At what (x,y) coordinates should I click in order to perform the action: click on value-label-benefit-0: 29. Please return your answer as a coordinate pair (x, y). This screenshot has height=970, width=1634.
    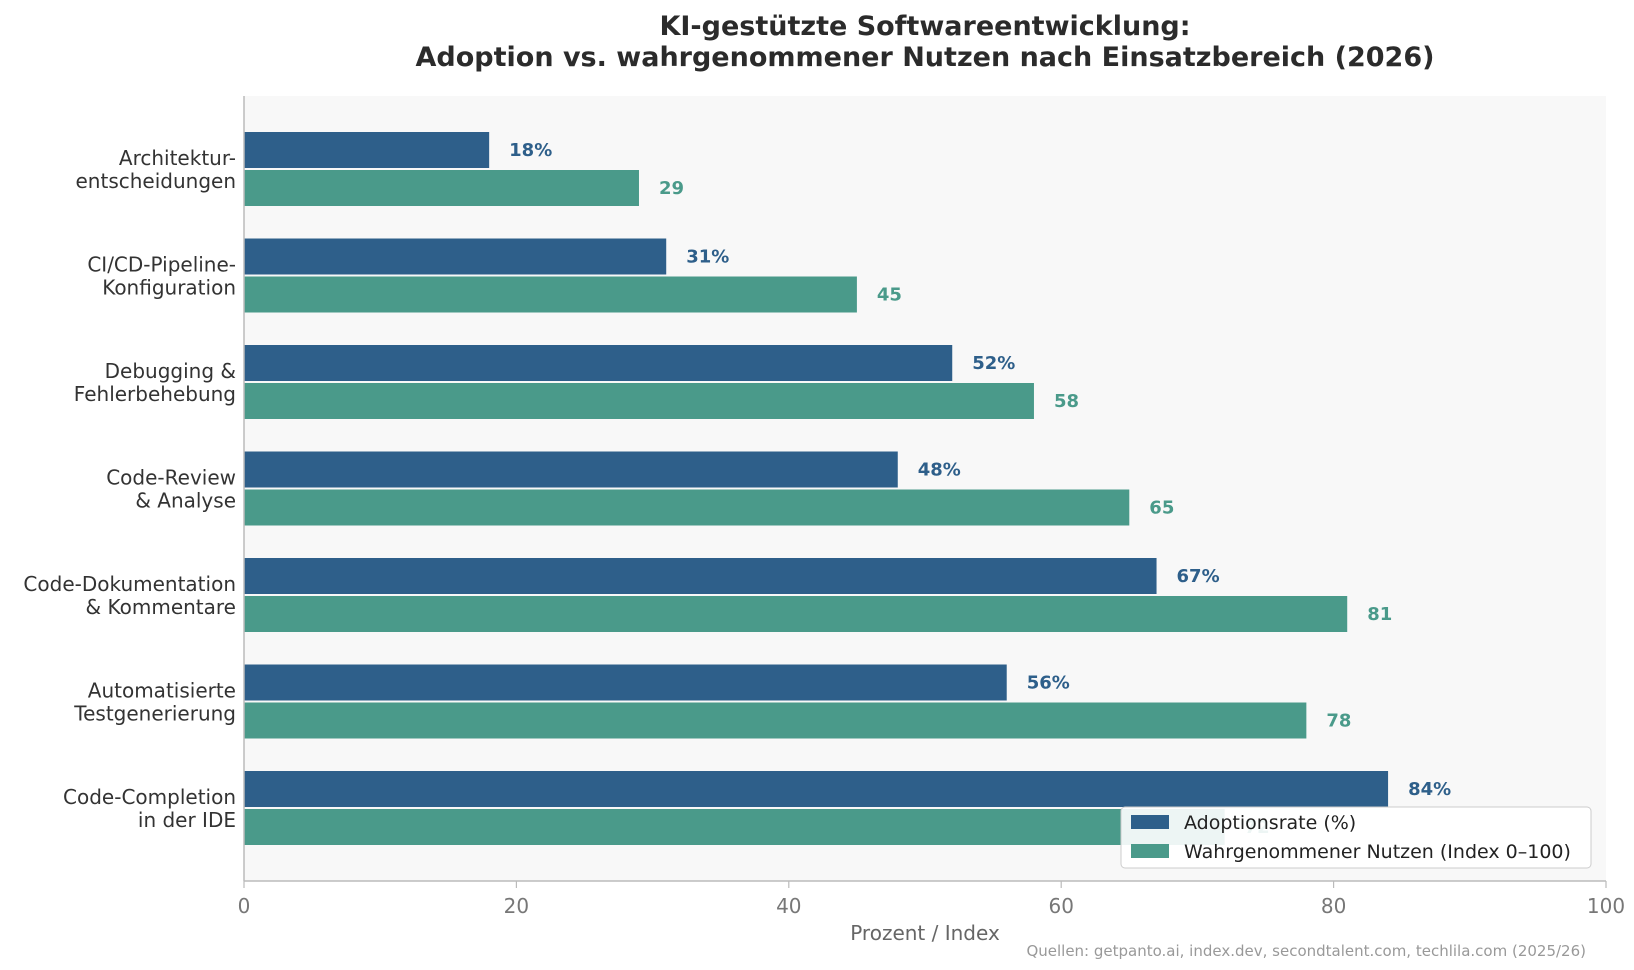
    Looking at the image, I should click on (671, 188).